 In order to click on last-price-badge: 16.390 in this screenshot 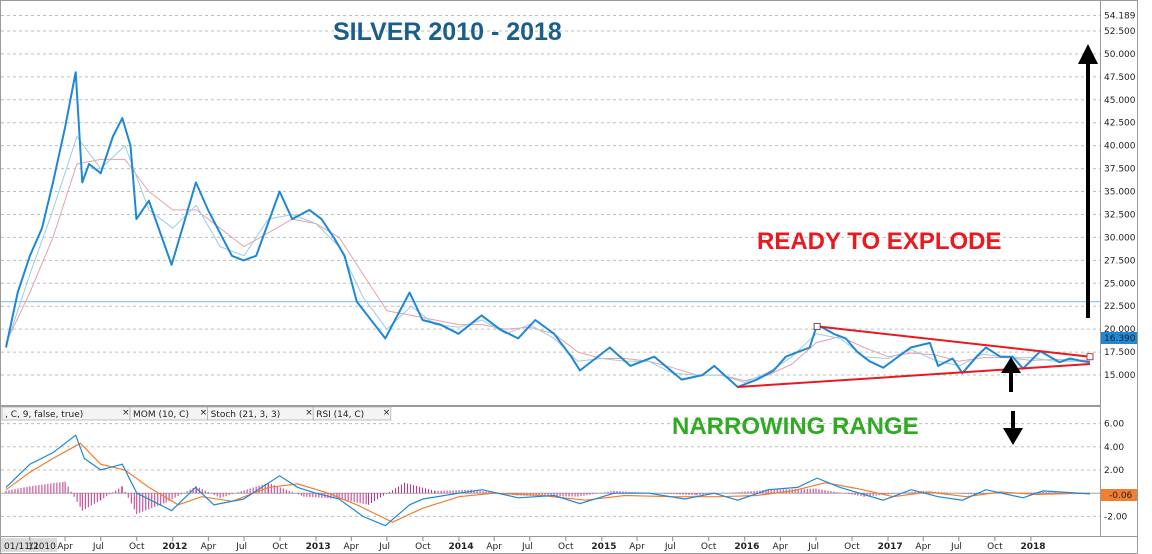, I will do `click(1119, 338)`.